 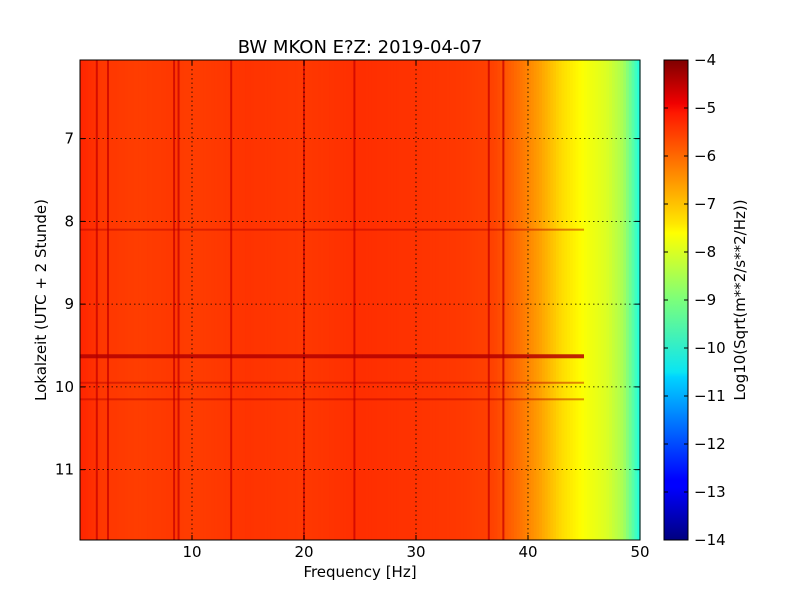 I want to click on x-tick-label: 10, so click(x=191, y=552).